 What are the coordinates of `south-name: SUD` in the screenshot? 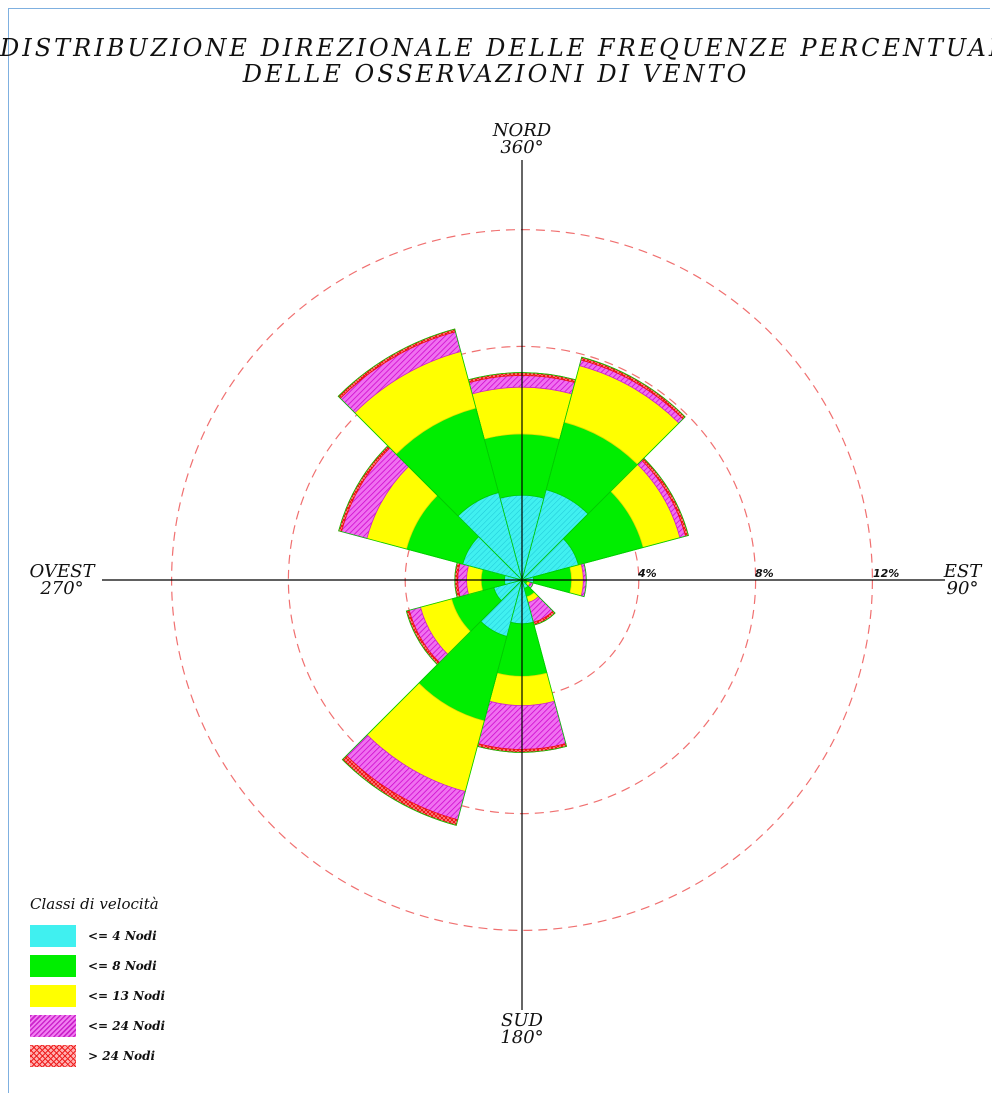 It's located at (522, 1020).